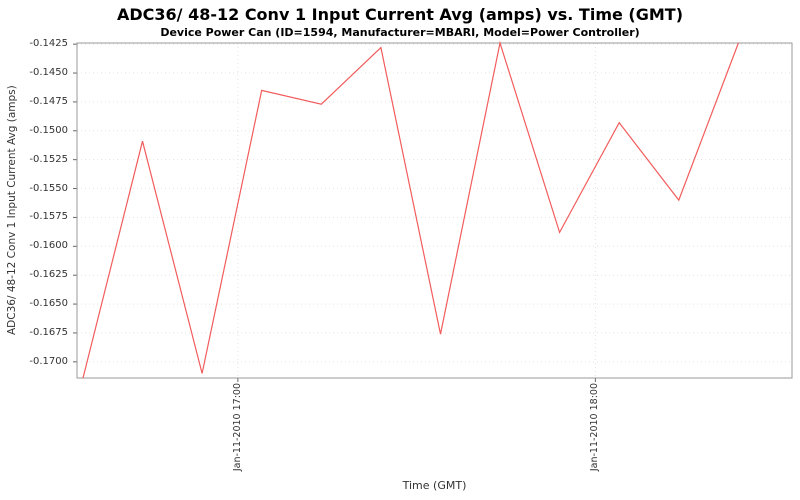 The image size is (800, 500). I want to click on y-tick-label: -0.1425, so click(48, 44).